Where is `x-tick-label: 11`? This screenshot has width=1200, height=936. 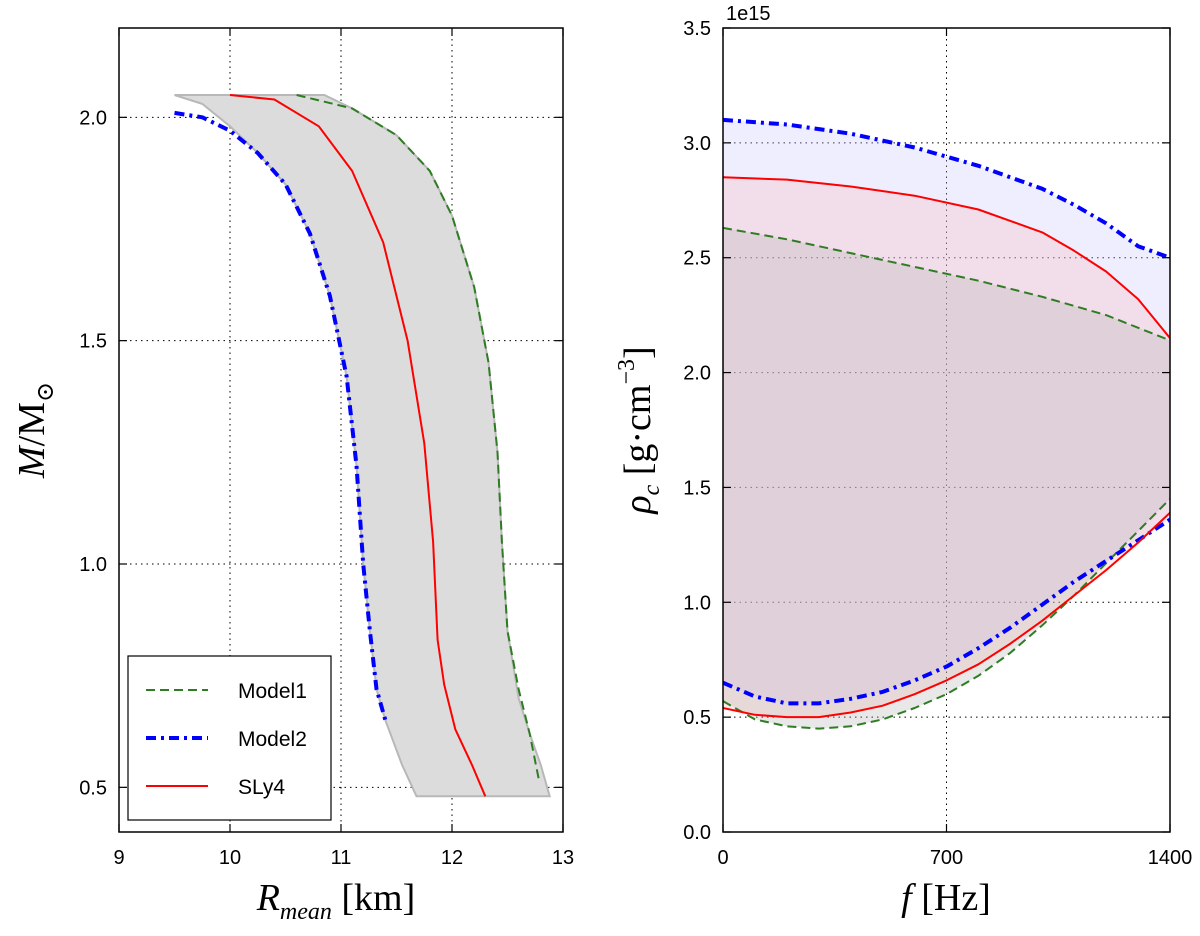
x-tick-label: 11 is located at coordinates (341, 858).